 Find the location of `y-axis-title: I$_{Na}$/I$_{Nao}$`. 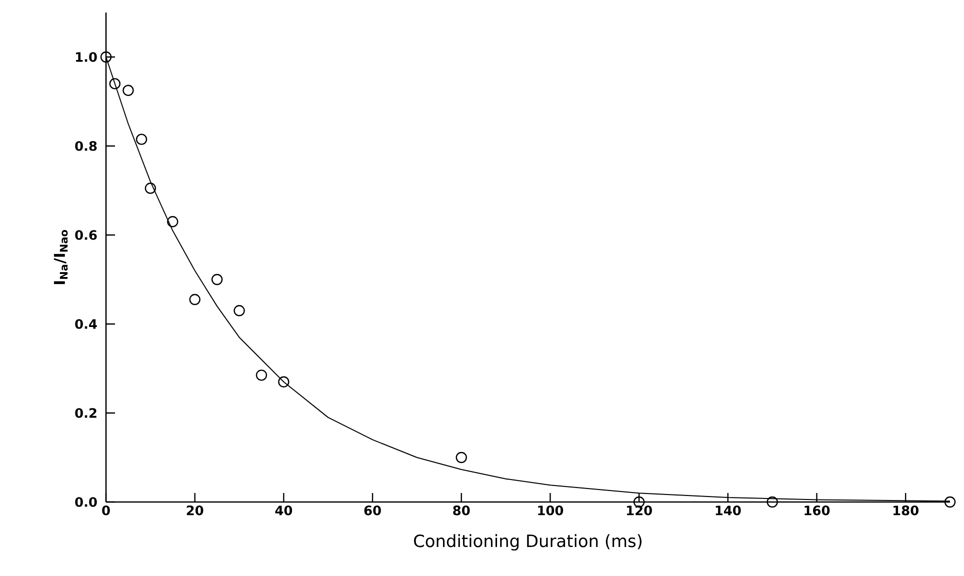

y-axis-title: I$_{Na}$/I$_{Nao}$ is located at coordinates (61, 257).